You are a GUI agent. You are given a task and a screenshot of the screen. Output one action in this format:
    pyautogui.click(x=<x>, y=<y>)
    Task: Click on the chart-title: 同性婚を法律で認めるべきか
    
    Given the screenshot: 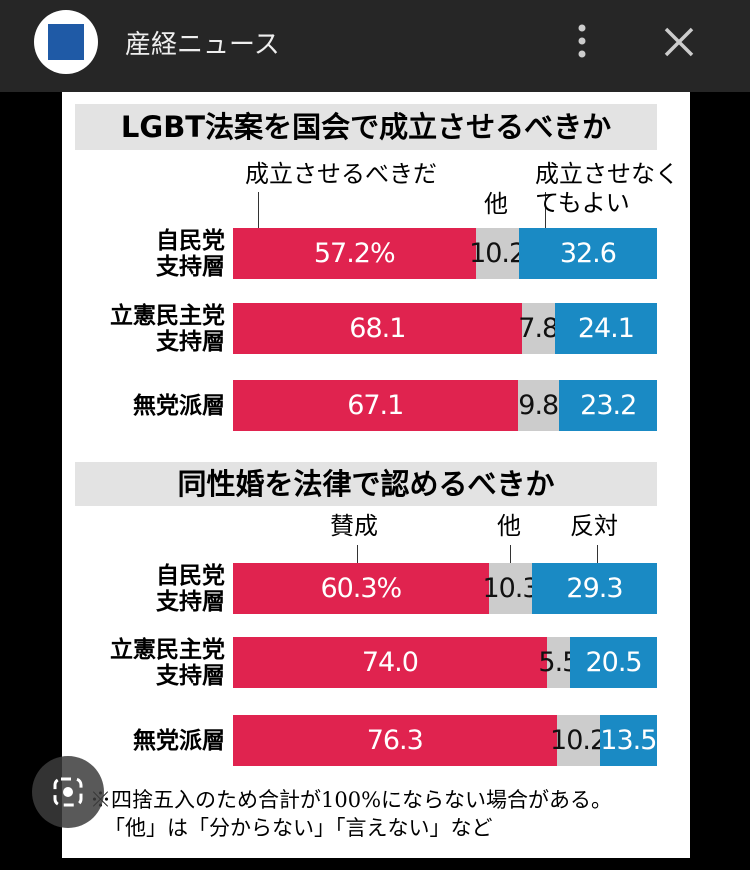 What is the action you would take?
    pyautogui.click(x=366, y=484)
    